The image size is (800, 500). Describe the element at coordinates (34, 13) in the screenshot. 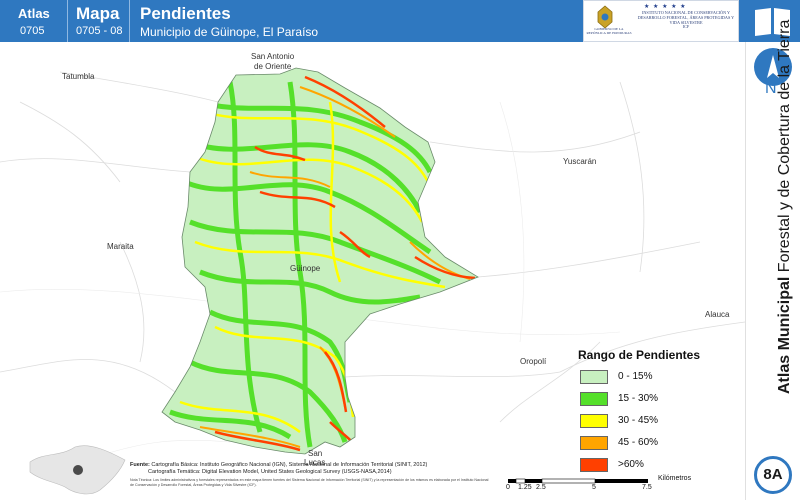

I see `atlas-label: Atlas` at that location.